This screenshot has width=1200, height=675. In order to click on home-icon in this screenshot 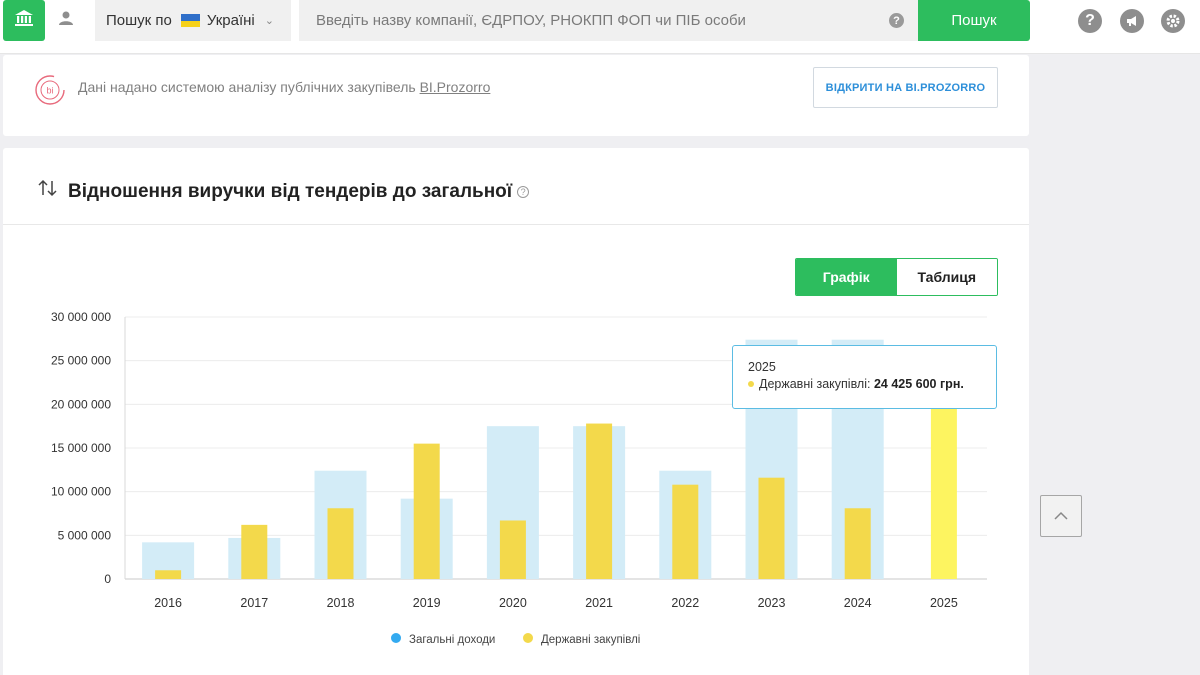, I will do `click(24, 20)`.